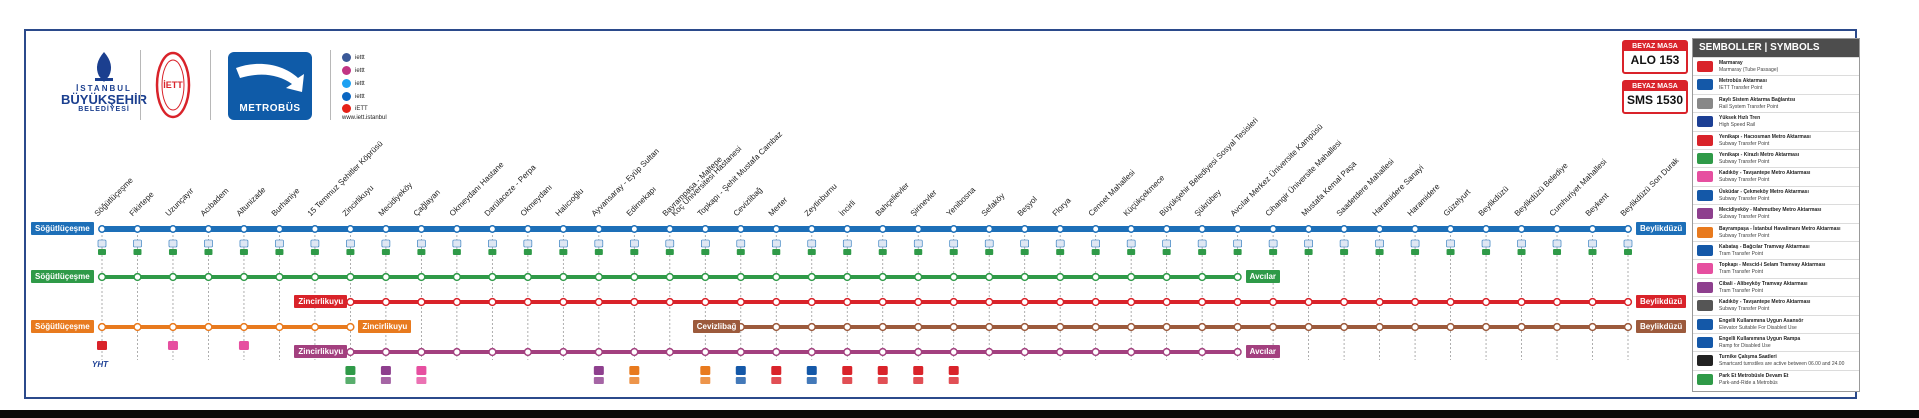  What do you see at coordinates (1764, 247) in the screenshot?
I see `legend-item-name: Kabataş - Bağcılar Tramvay Aktarması` at bounding box center [1764, 247].